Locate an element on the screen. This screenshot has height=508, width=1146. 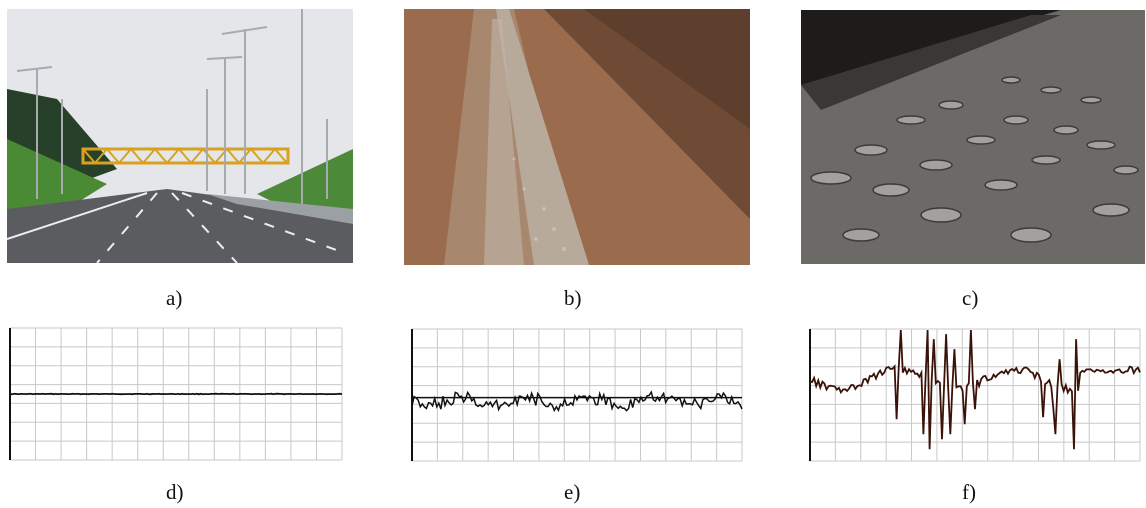
caption-b: b) is located at coordinates (573, 298).